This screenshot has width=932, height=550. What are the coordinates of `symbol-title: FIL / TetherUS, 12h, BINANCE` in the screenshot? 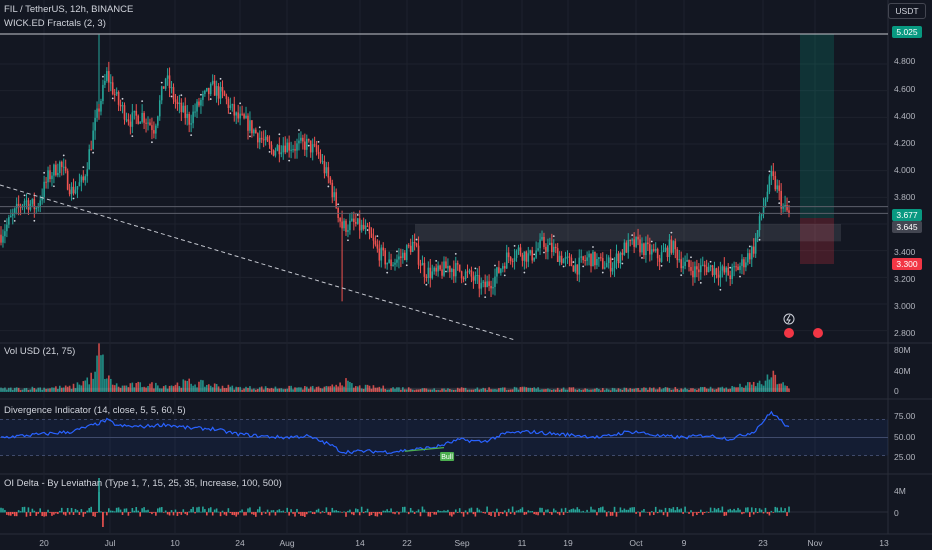 It's located at (69, 9).